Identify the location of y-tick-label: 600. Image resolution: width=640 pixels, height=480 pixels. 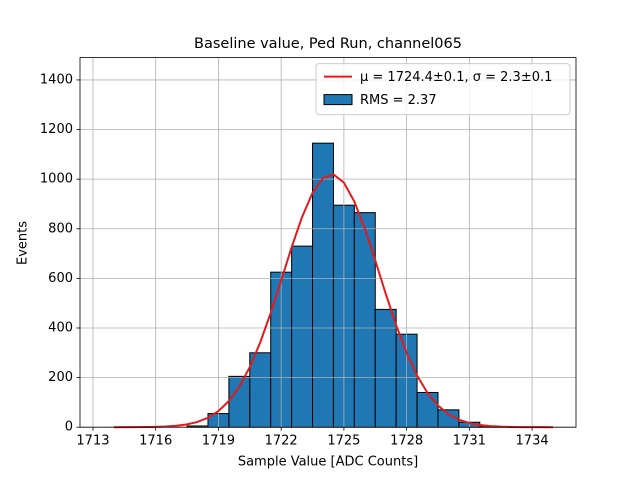
(60, 278).